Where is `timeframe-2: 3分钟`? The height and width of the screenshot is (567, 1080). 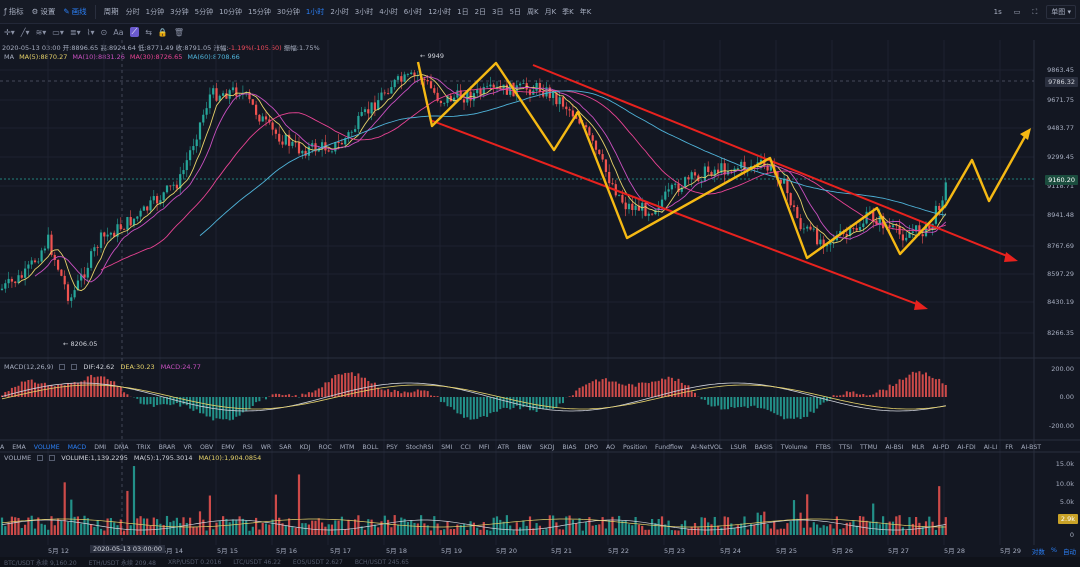
timeframe-2: 3分钟 is located at coordinates (179, 11).